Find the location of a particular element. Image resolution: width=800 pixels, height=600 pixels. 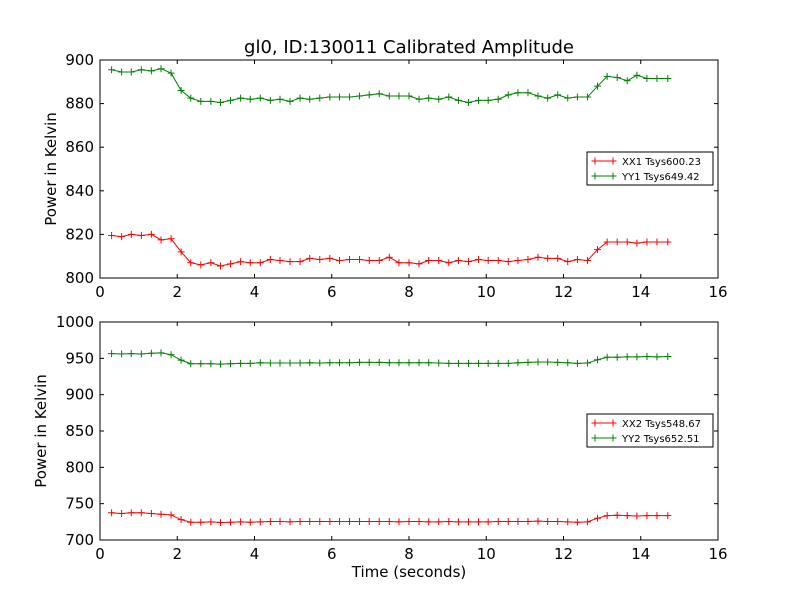

x-tick-label: 2 is located at coordinates (177, 292).